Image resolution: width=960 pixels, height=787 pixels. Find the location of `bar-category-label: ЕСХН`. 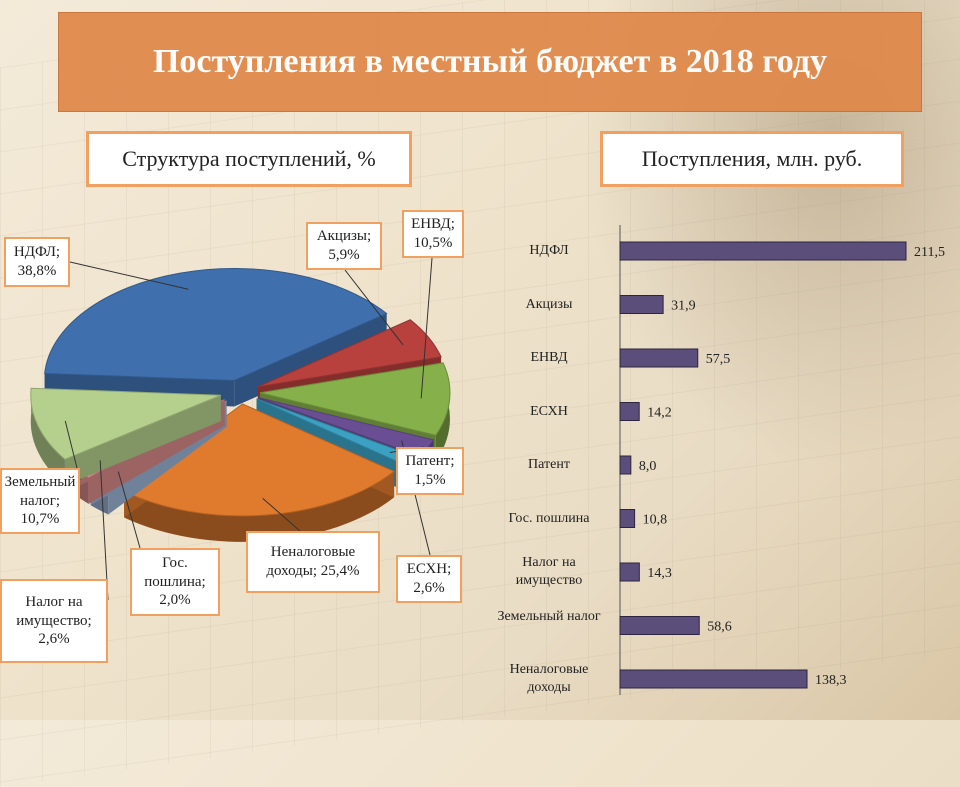

bar-category-label: ЕСХН is located at coordinates (549, 411).